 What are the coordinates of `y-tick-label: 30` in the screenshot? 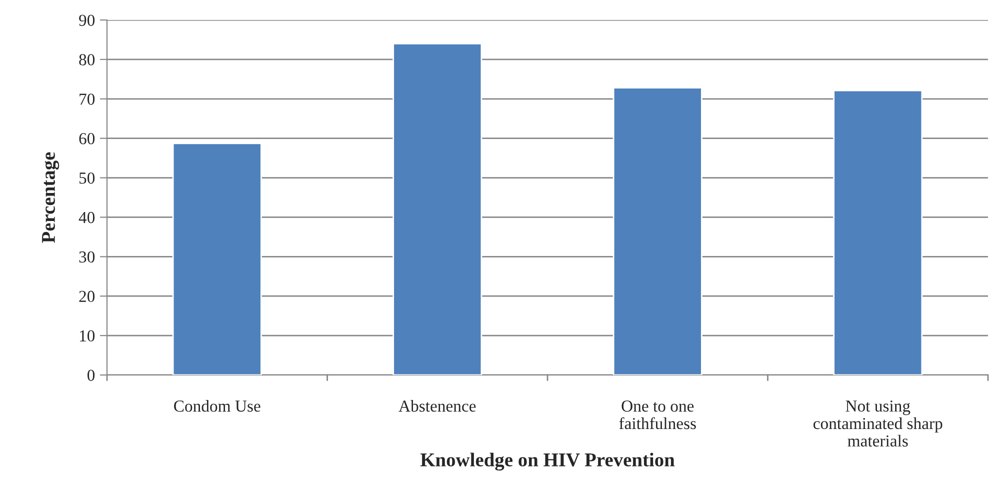 It's located at (87, 257).